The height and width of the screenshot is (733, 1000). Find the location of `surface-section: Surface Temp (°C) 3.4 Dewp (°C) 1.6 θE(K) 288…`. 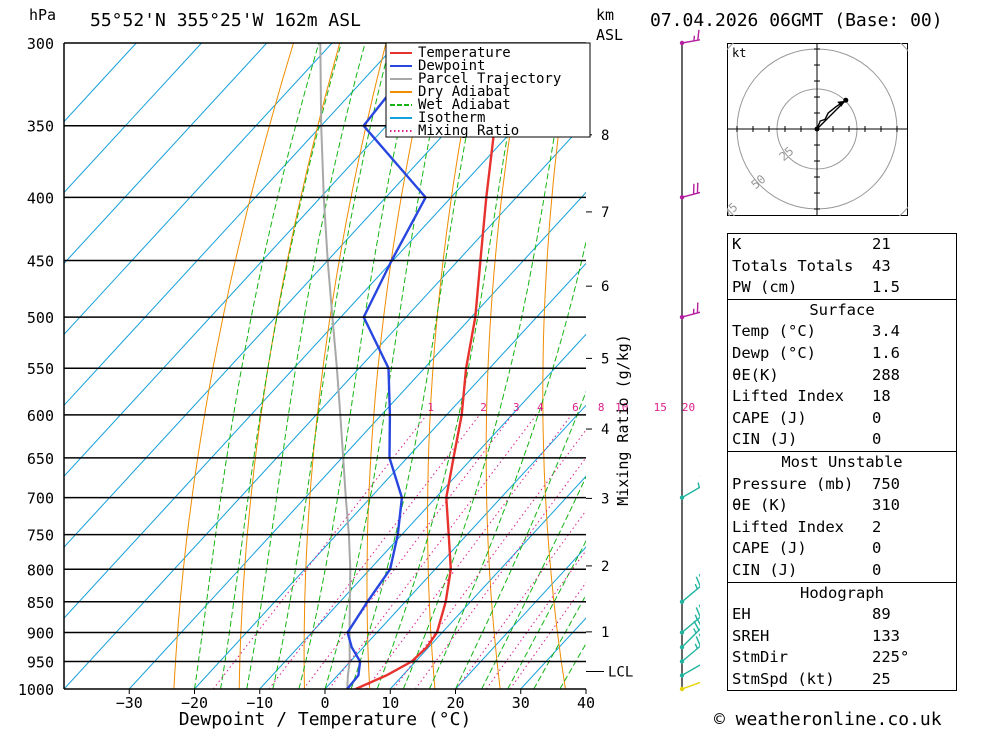

surface-section: Surface Temp (°C) 3.4 Dewp (°C) 1.6 θE(K) 288… is located at coordinates (842, 374).